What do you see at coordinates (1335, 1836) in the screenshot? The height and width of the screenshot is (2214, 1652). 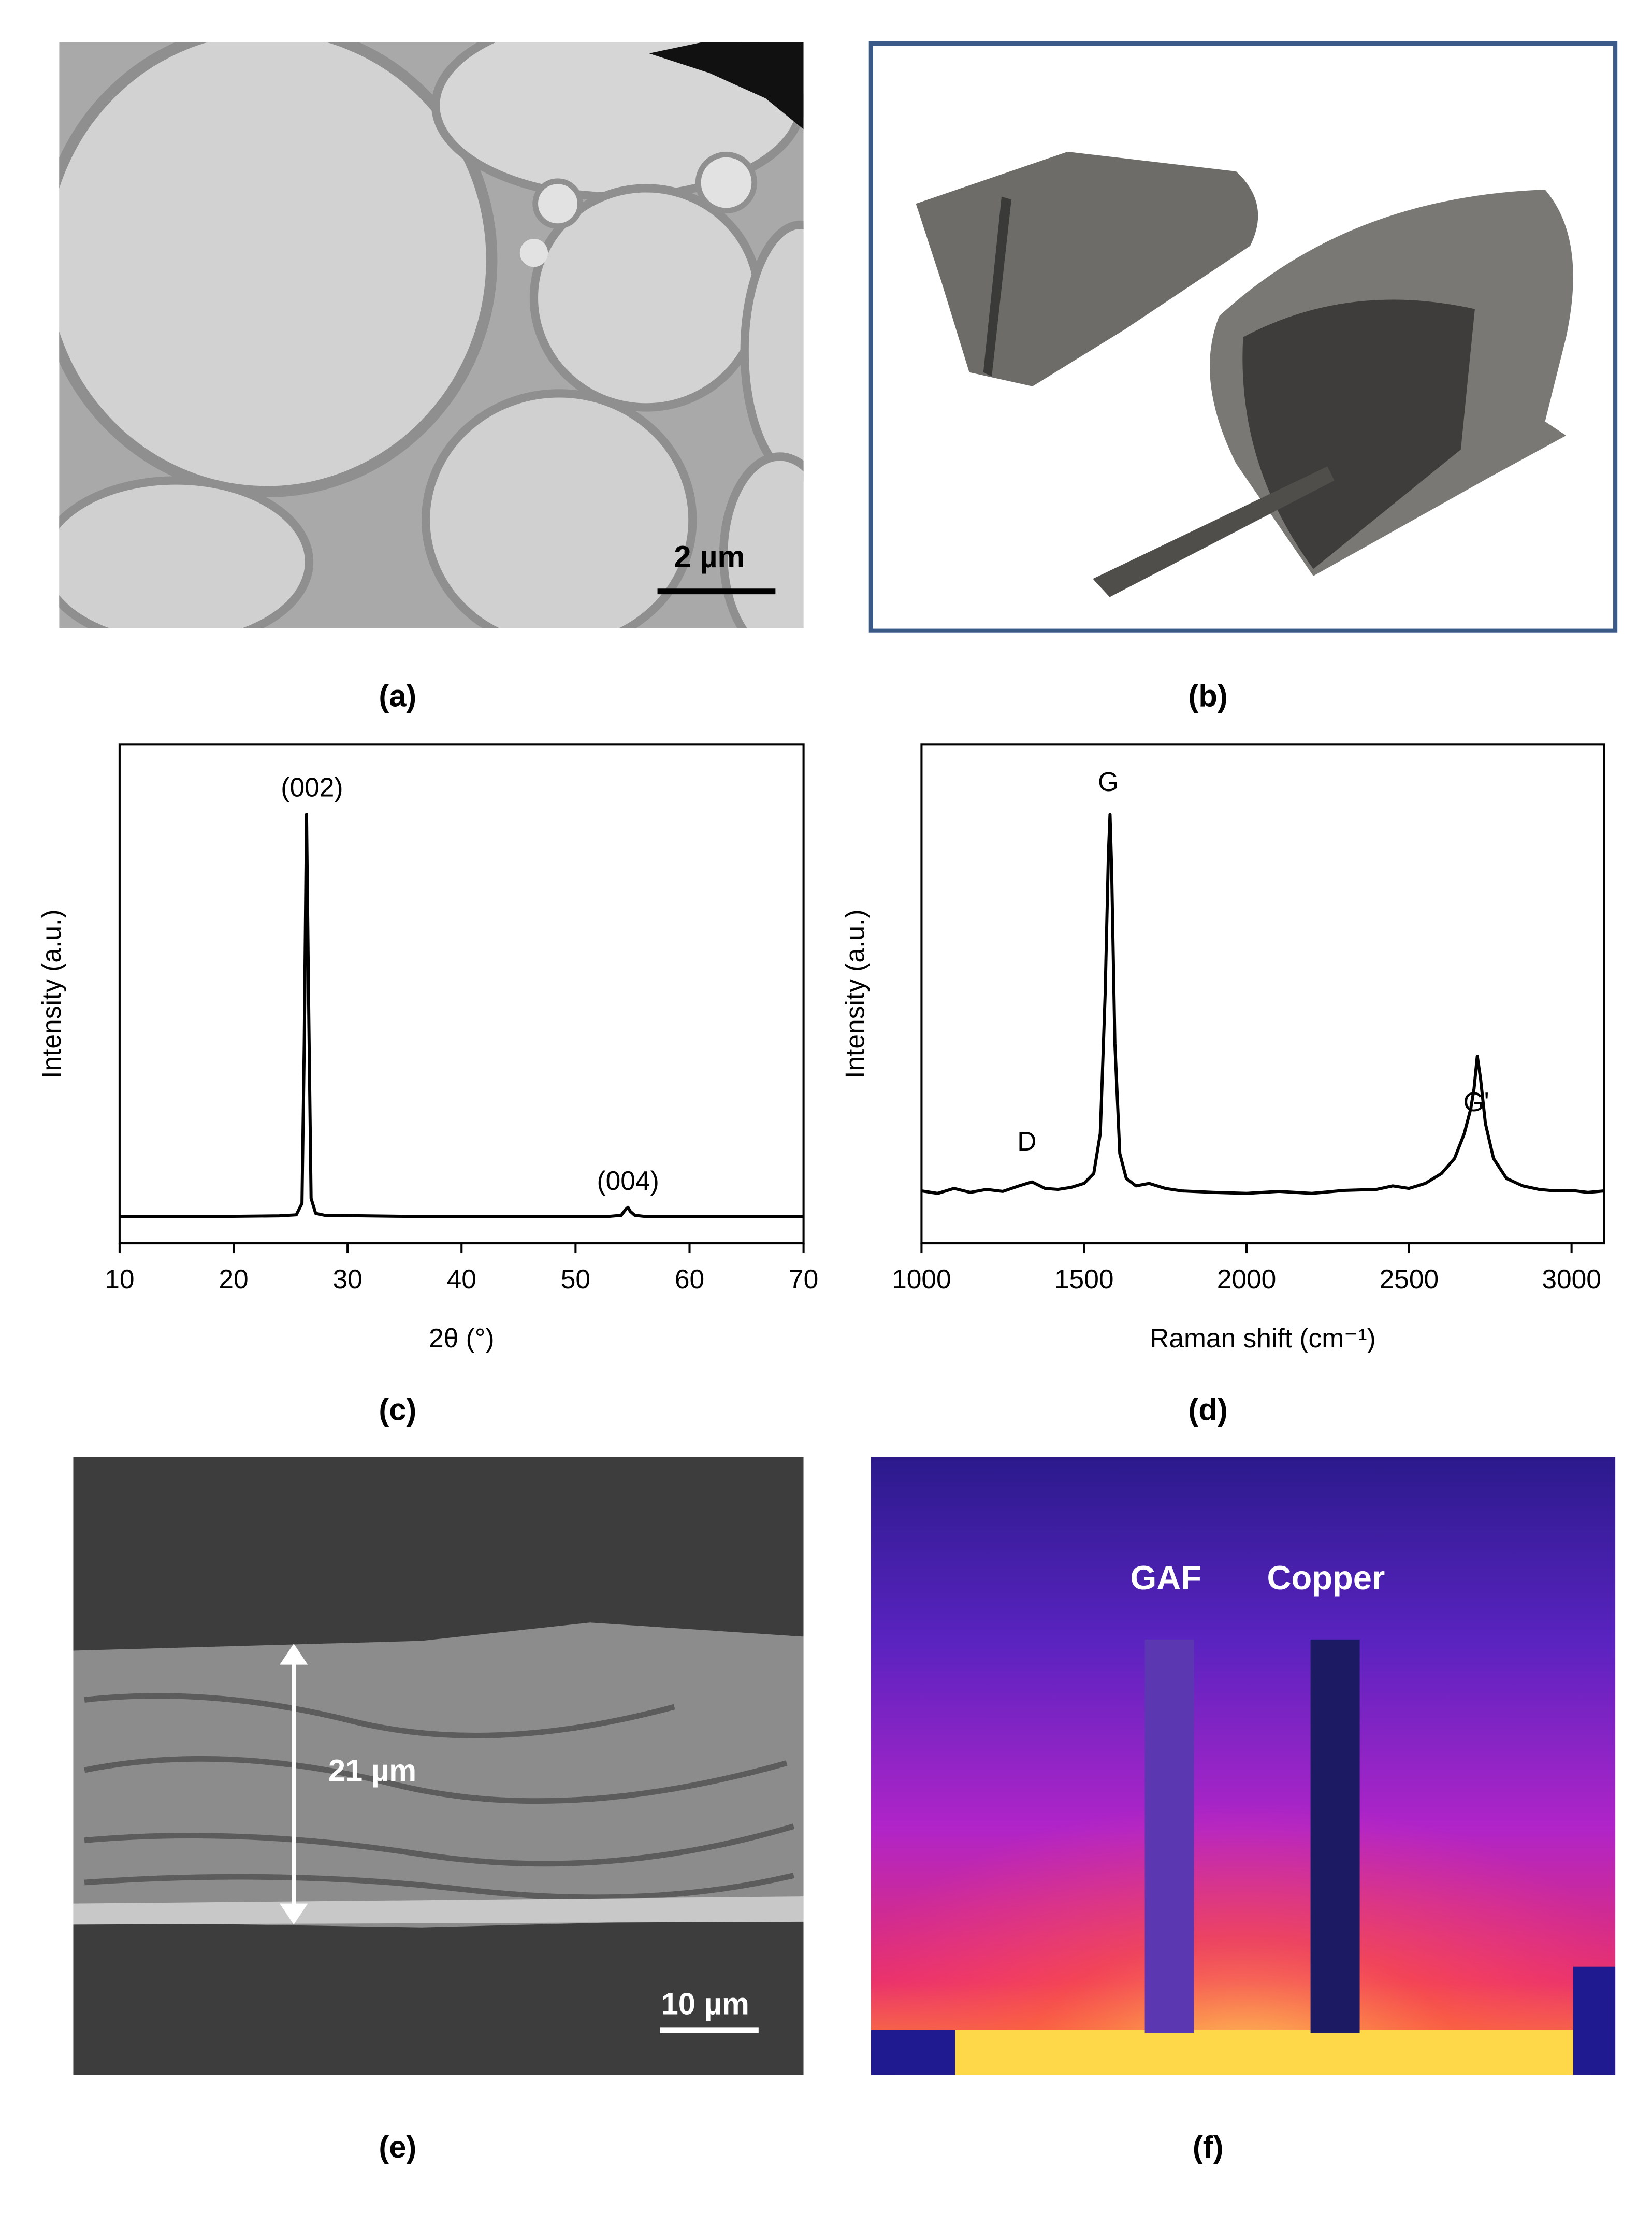 I see `copper-strip` at bounding box center [1335, 1836].